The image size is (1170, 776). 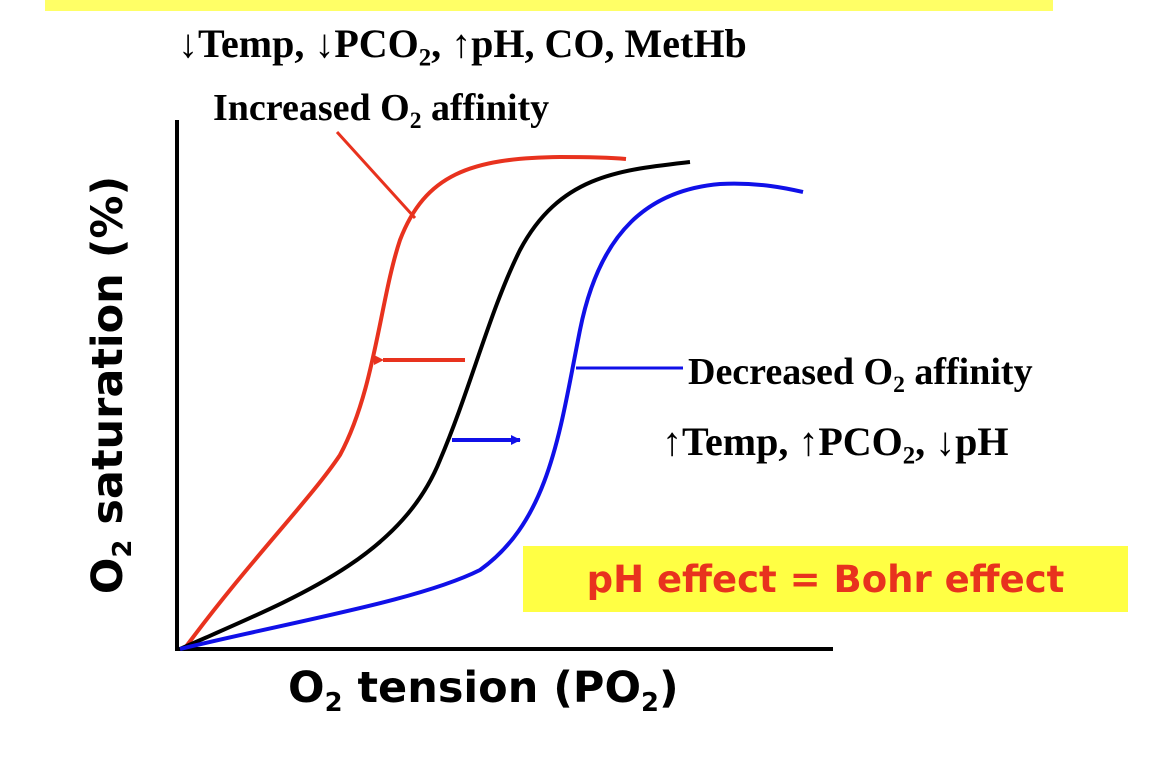 What do you see at coordinates (462, 46) in the screenshot?
I see `increased-affinity-factors: ↓Temp, ↓PCO2, ↑pH, CO, MetHb` at bounding box center [462, 46].